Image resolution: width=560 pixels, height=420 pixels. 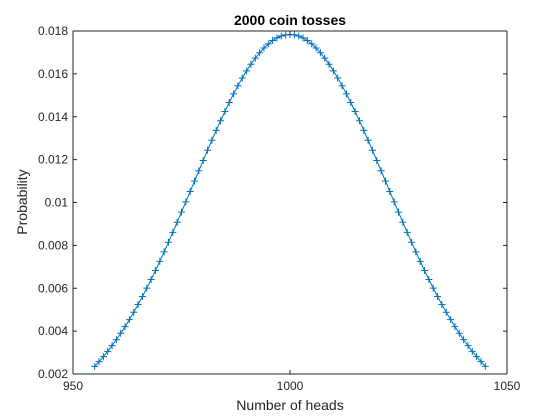 What do you see at coordinates (53, 245) in the screenshot?
I see `y-tick-label: 0.008` at bounding box center [53, 245].